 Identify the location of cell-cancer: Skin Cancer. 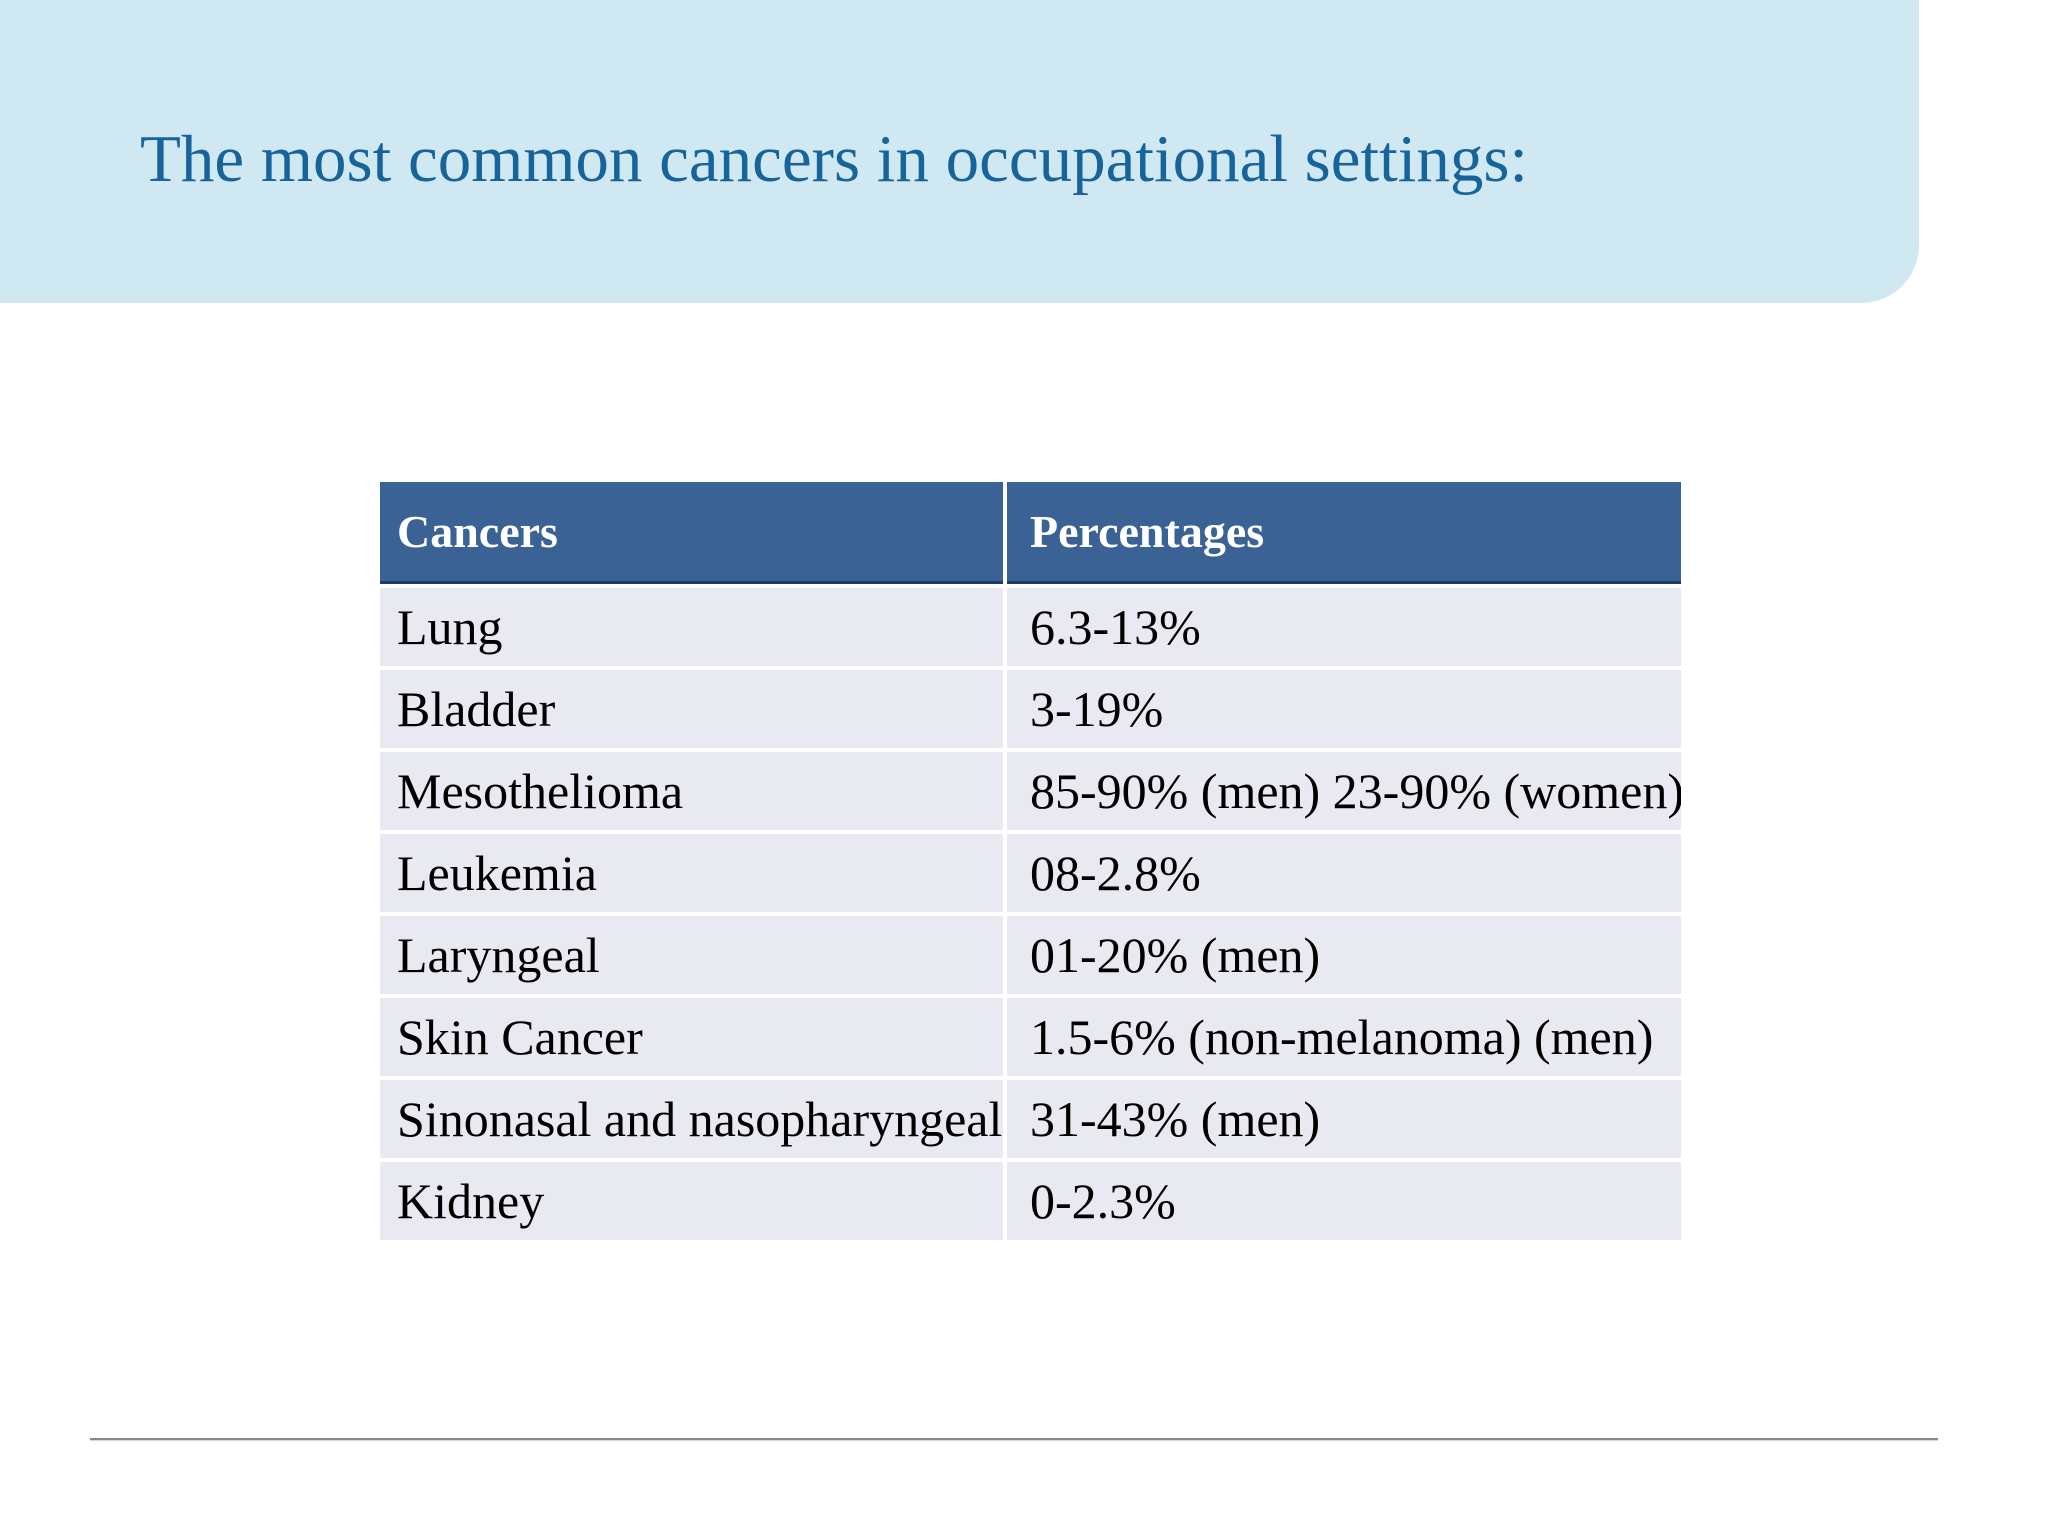
(691, 1037).